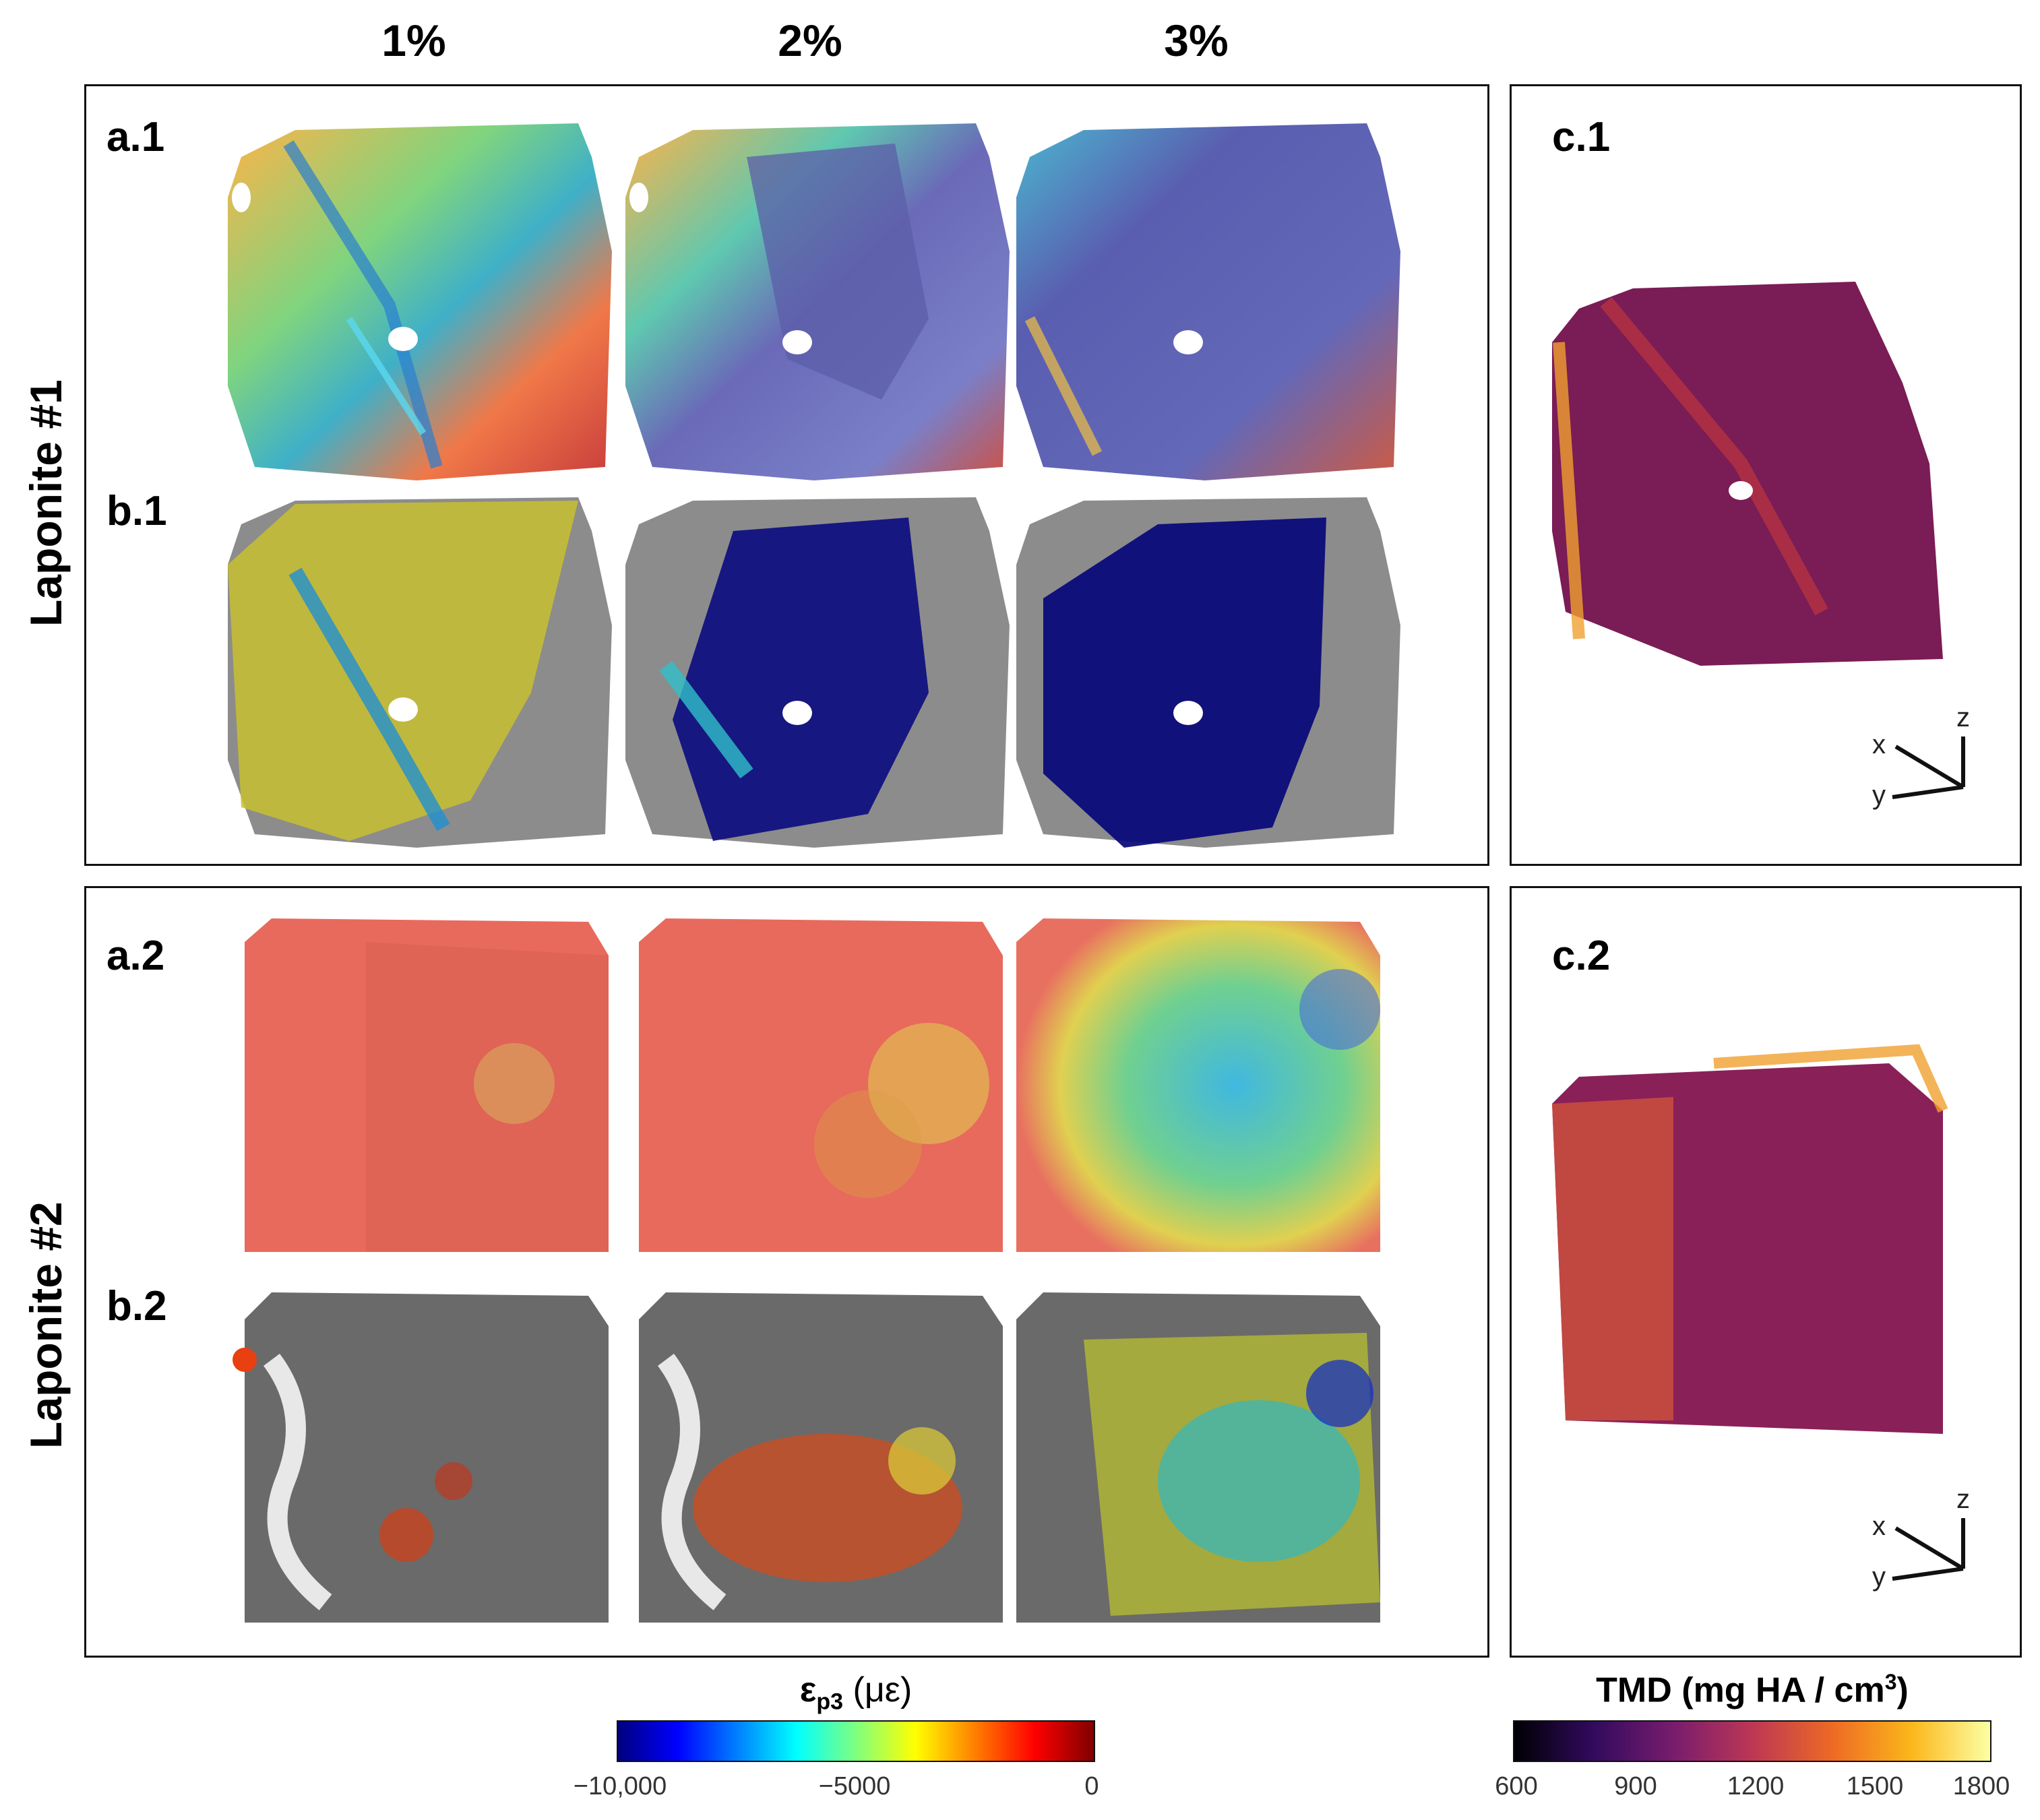 The height and width of the screenshot is (1820, 2040). I want to click on tmd-colorbar-gradient, so click(1752, 1741).